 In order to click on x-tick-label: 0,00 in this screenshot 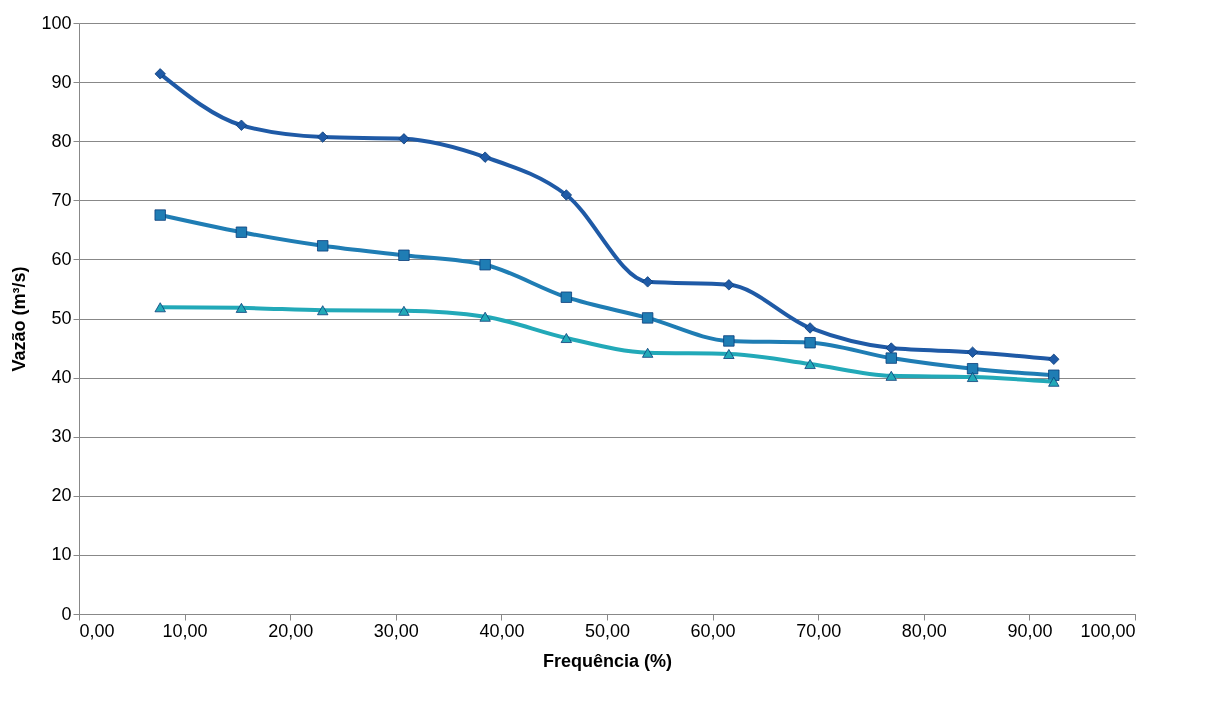, I will do `click(97, 630)`.